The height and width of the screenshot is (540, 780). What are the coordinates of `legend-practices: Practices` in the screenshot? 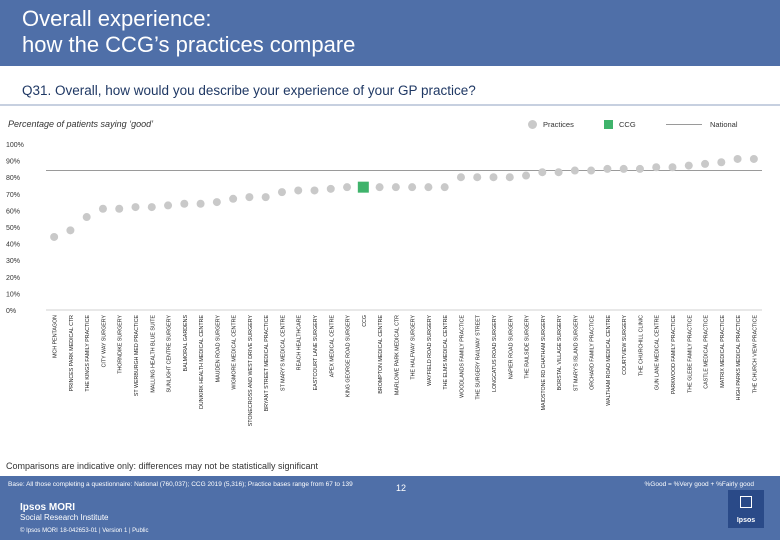 It's located at (551, 124).